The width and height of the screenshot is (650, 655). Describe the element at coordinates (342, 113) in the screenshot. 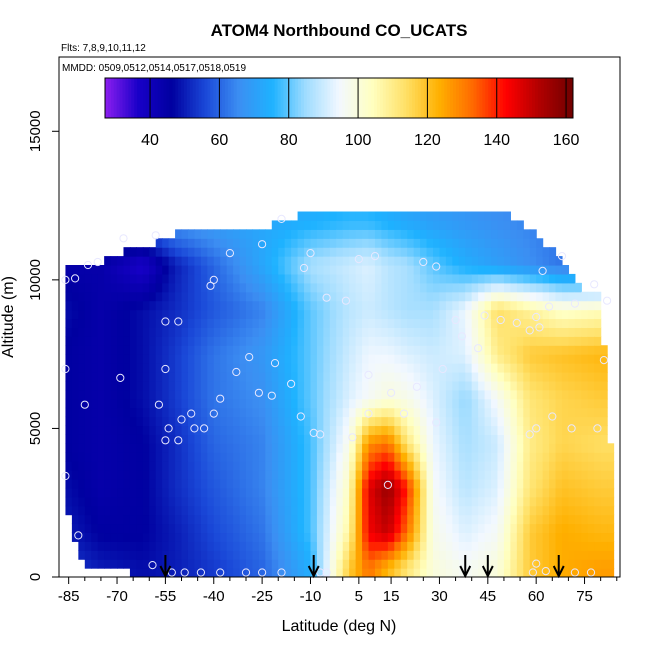

I see `colorbar: 40 60 80 100 120 140 160` at that location.